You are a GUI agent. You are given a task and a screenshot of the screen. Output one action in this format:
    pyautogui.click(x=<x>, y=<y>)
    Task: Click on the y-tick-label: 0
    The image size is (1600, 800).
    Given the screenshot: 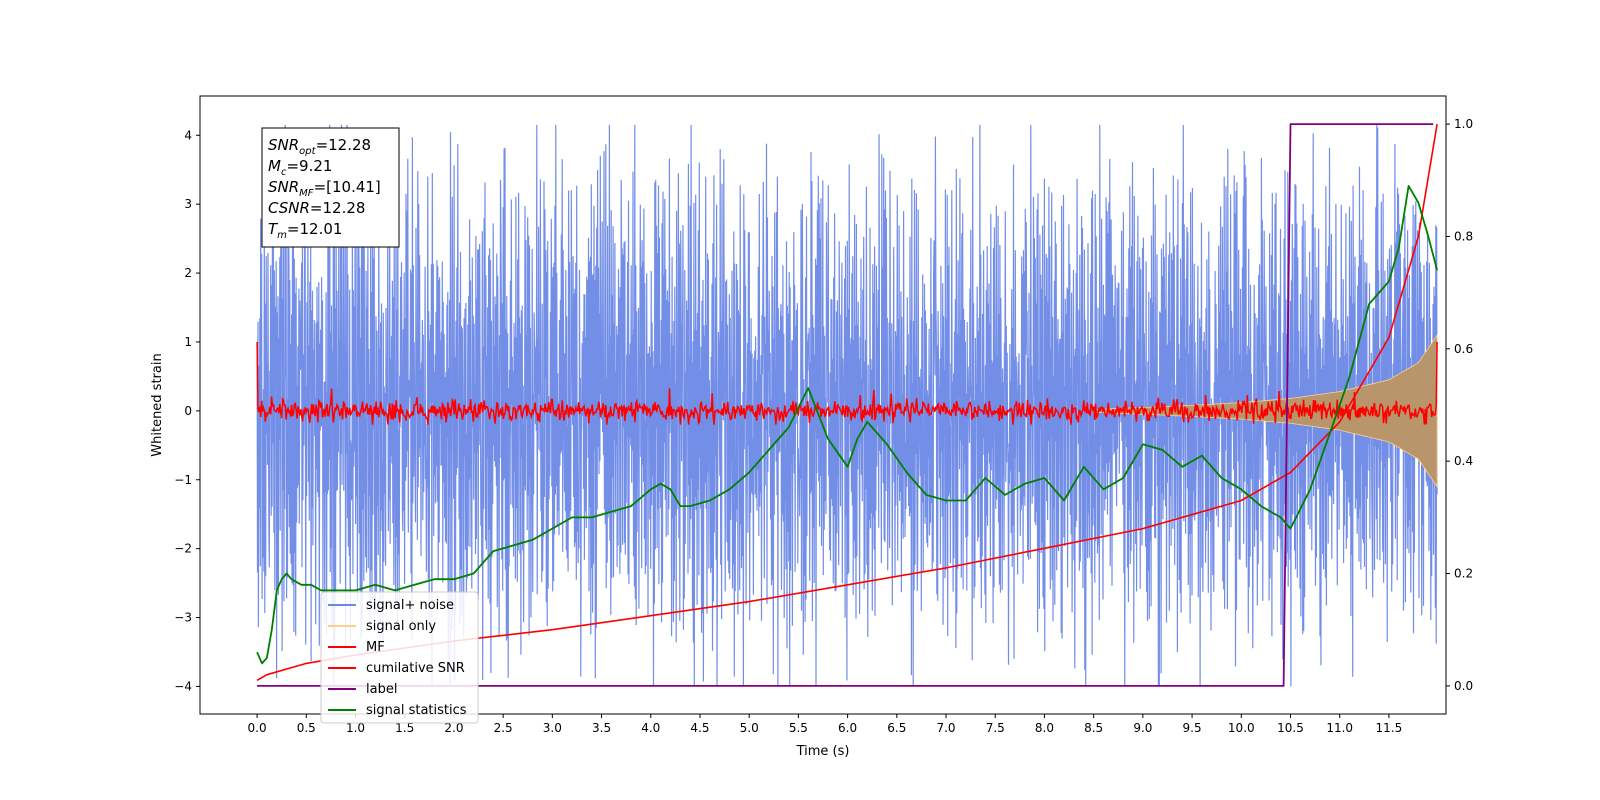 What is the action you would take?
    pyautogui.click(x=188, y=411)
    